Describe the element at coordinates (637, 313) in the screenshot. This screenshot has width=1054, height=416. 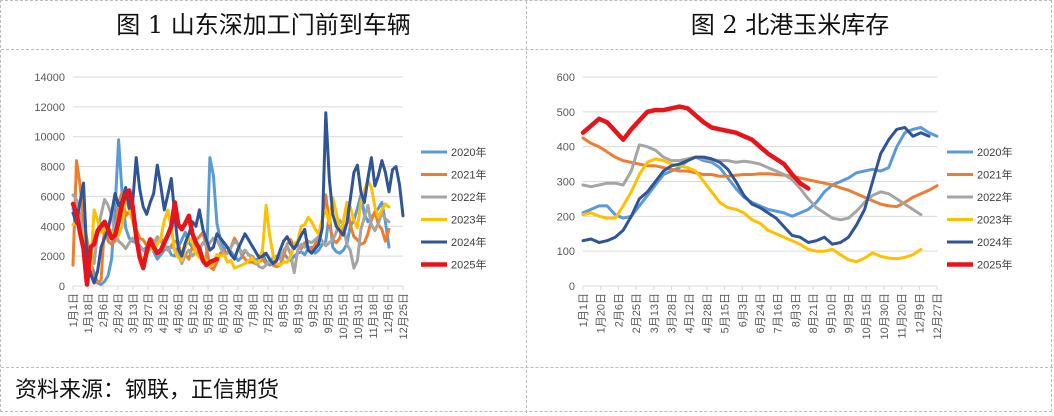
I see `x-tick-label: 2月25日` at that location.